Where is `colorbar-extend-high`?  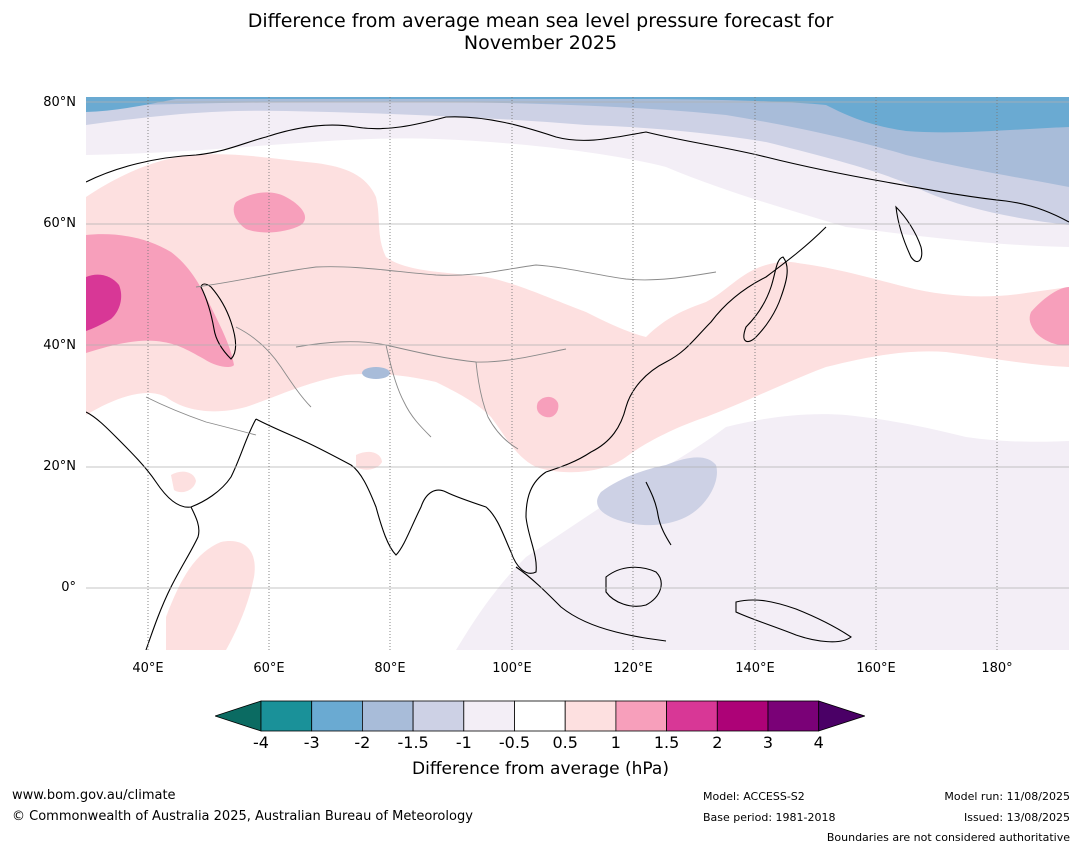
colorbar-extend-high is located at coordinates (841, 716).